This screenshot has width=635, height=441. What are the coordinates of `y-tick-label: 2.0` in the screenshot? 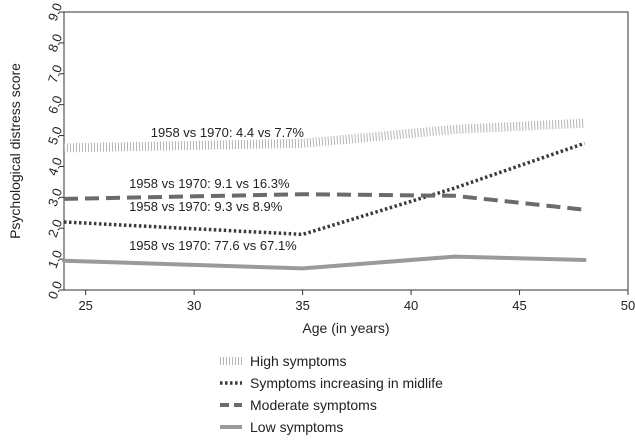 It's located at (55, 228).